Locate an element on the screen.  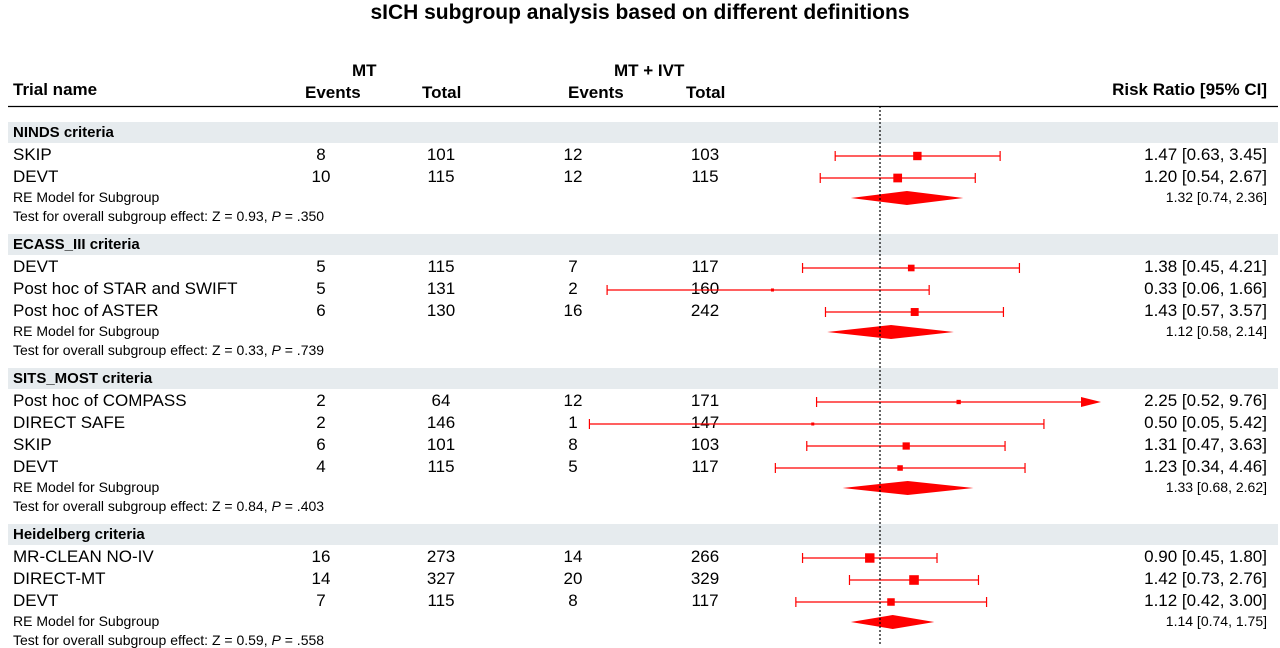
ivt-events-value: 14 is located at coordinates (573, 556).